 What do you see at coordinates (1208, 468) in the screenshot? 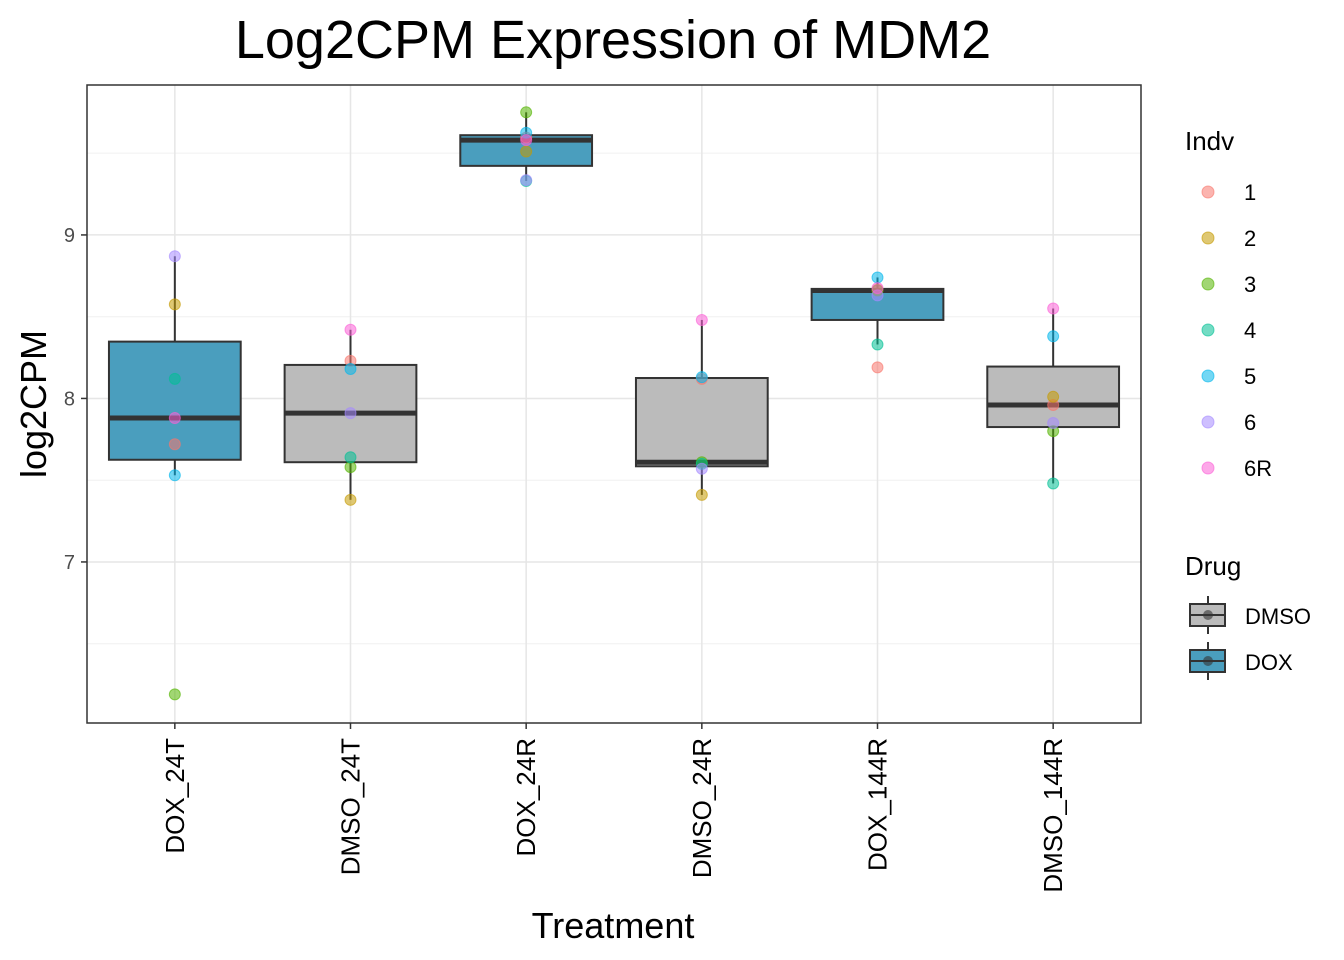
I see `legend-key-indv-6R` at bounding box center [1208, 468].